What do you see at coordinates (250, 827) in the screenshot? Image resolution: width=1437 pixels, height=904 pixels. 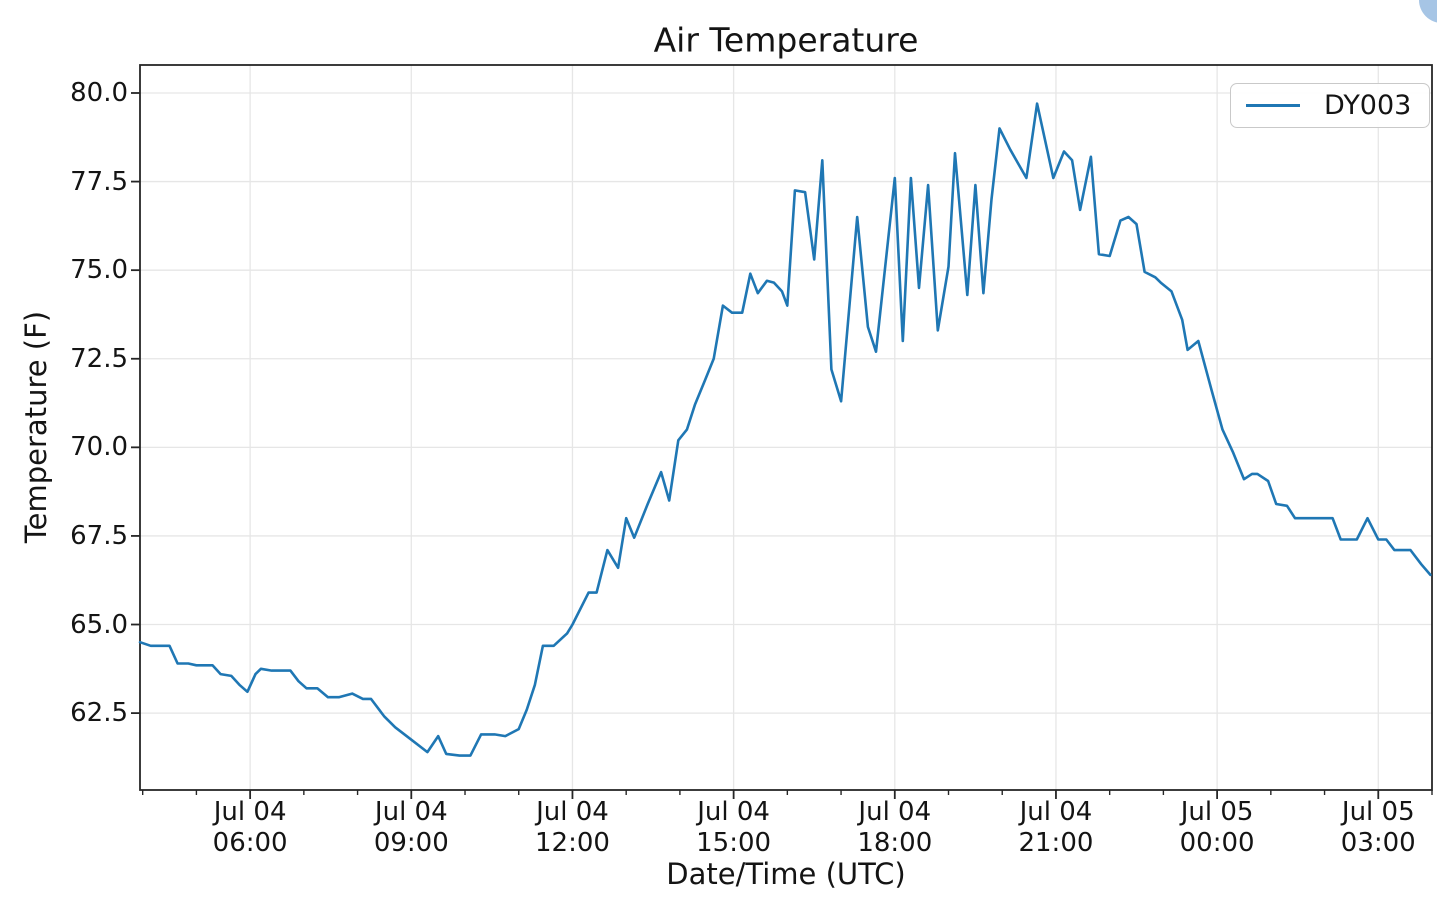 I see `x-tick-label: Jul 04 06:00` at bounding box center [250, 827].